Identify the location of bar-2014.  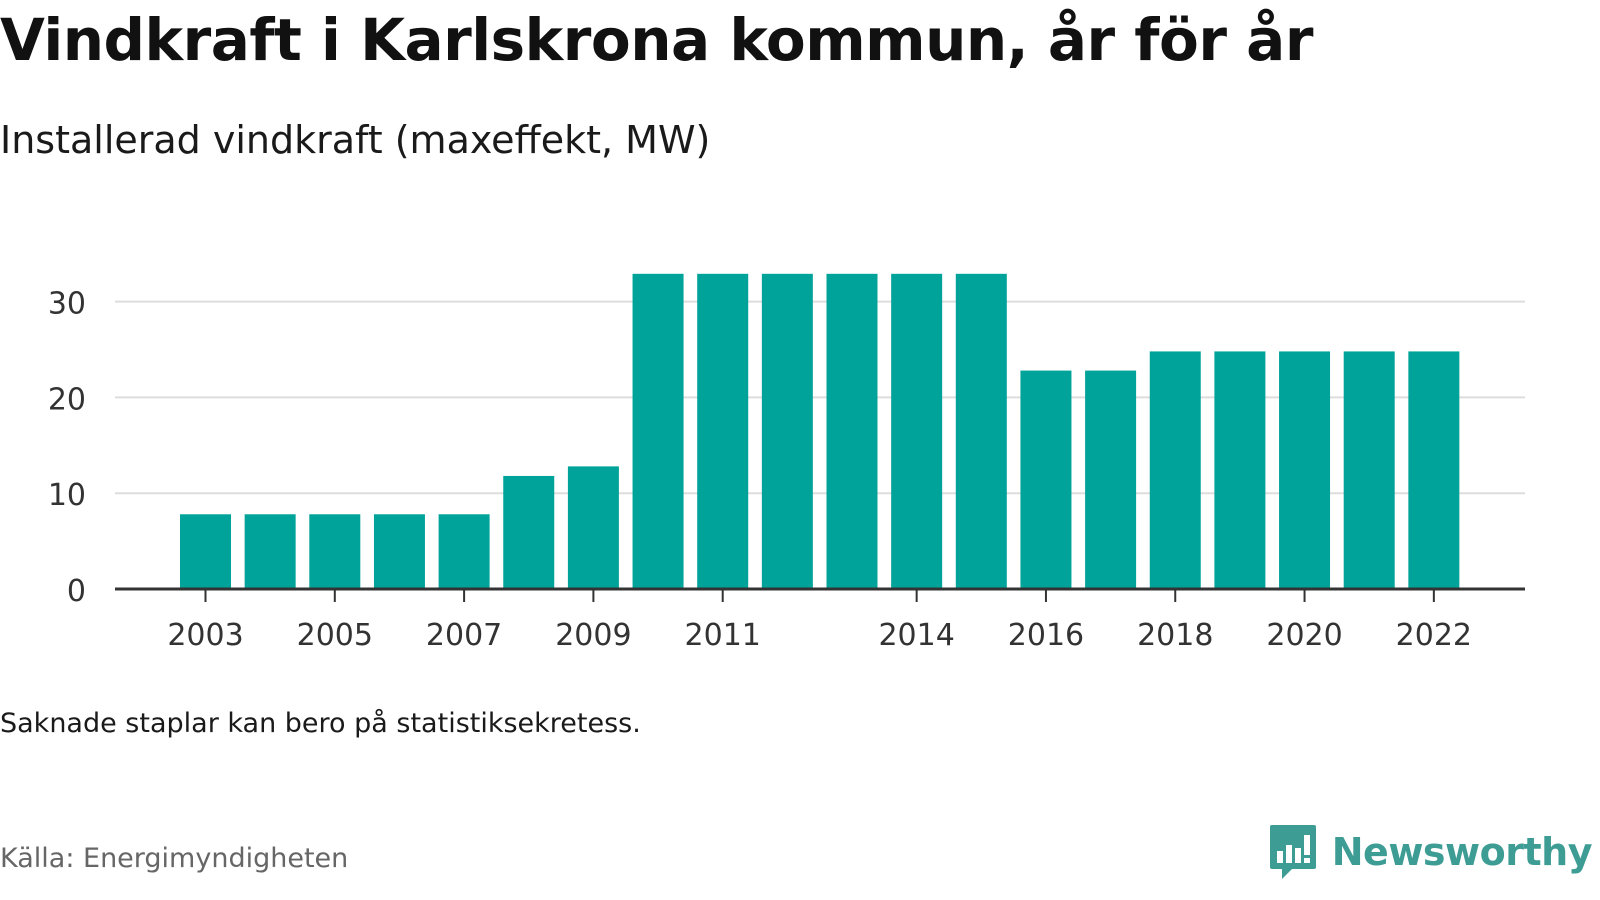
(917, 431).